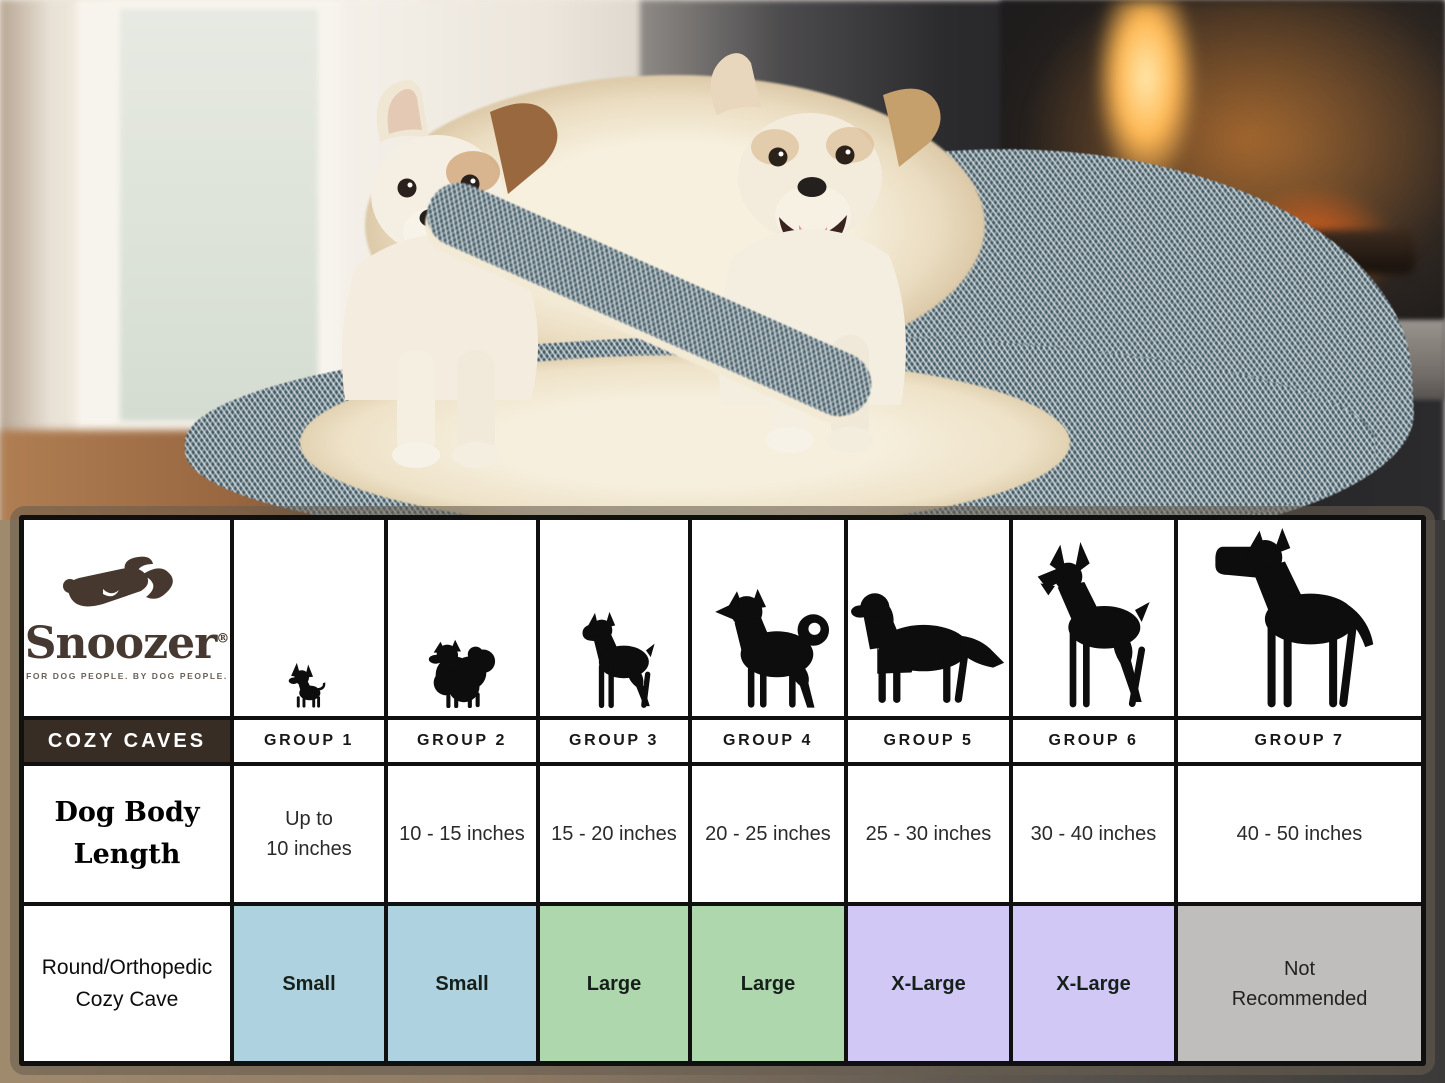 Image resolution: width=1445 pixels, height=1083 pixels. I want to click on product-row-label: Round/Orthopedic Cozy Cave, so click(127, 983).